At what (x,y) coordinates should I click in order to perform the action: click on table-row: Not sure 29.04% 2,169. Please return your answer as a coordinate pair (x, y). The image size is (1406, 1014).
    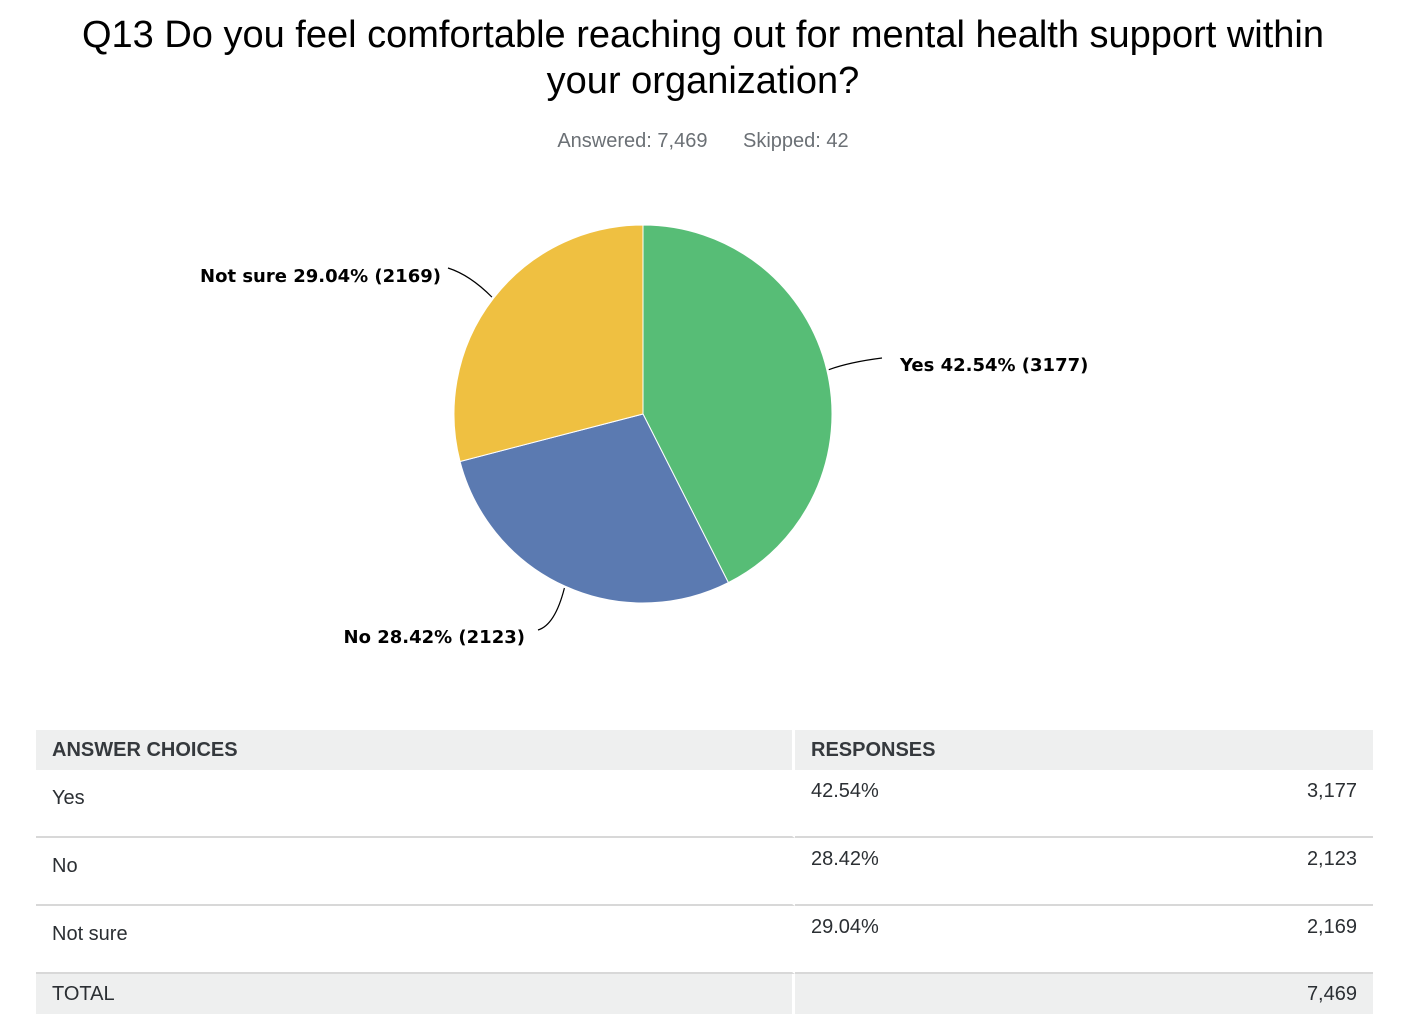
    Looking at the image, I should click on (704, 940).